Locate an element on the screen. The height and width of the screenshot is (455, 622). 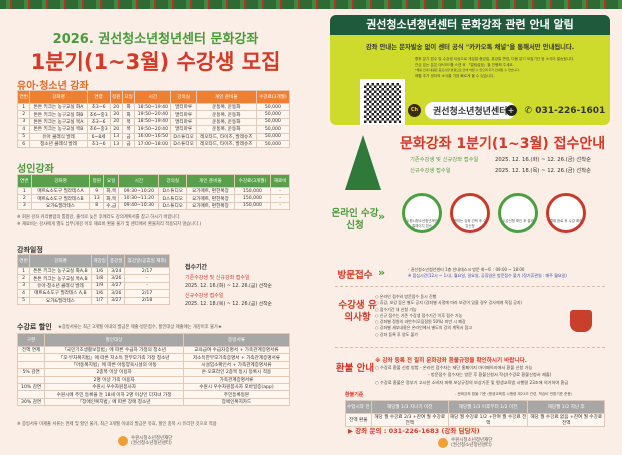
caution-item: ○ 강좌별 정원의 과반수(모집정원 50%) 미만 시 폐강 is located at coordinates (420, 322).